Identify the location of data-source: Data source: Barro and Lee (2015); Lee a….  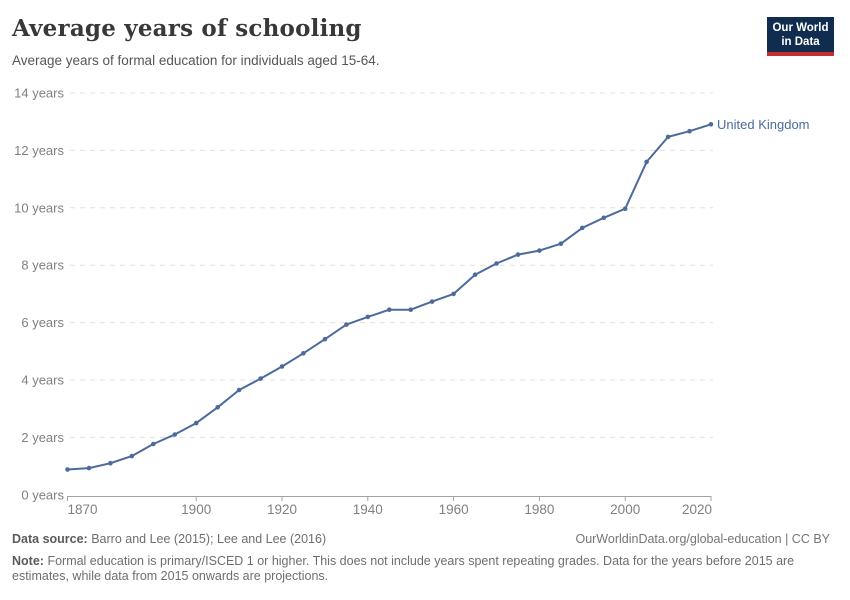
(169, 539).